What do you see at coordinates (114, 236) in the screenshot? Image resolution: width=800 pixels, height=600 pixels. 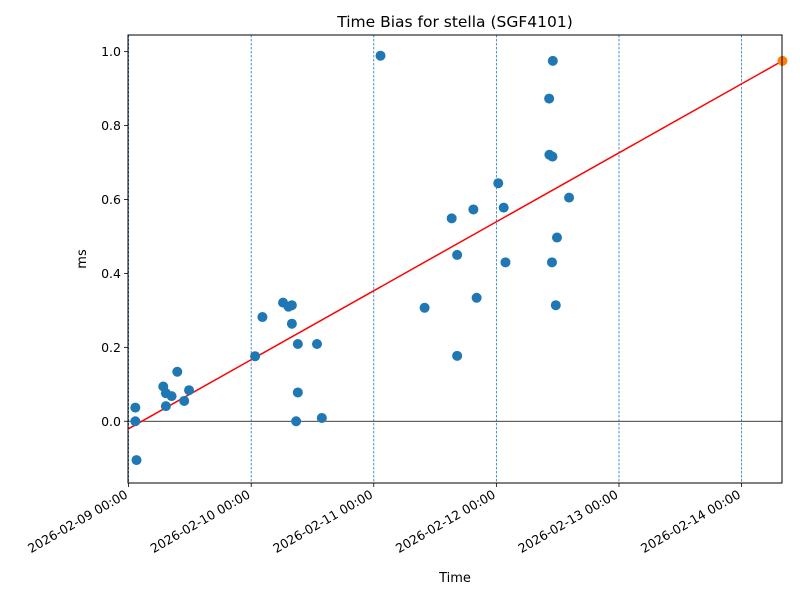 I see `y-axis-ticks: 0.0 0.2 0.4 0.6 0.8 1.0` at bounding box center [114, 236].